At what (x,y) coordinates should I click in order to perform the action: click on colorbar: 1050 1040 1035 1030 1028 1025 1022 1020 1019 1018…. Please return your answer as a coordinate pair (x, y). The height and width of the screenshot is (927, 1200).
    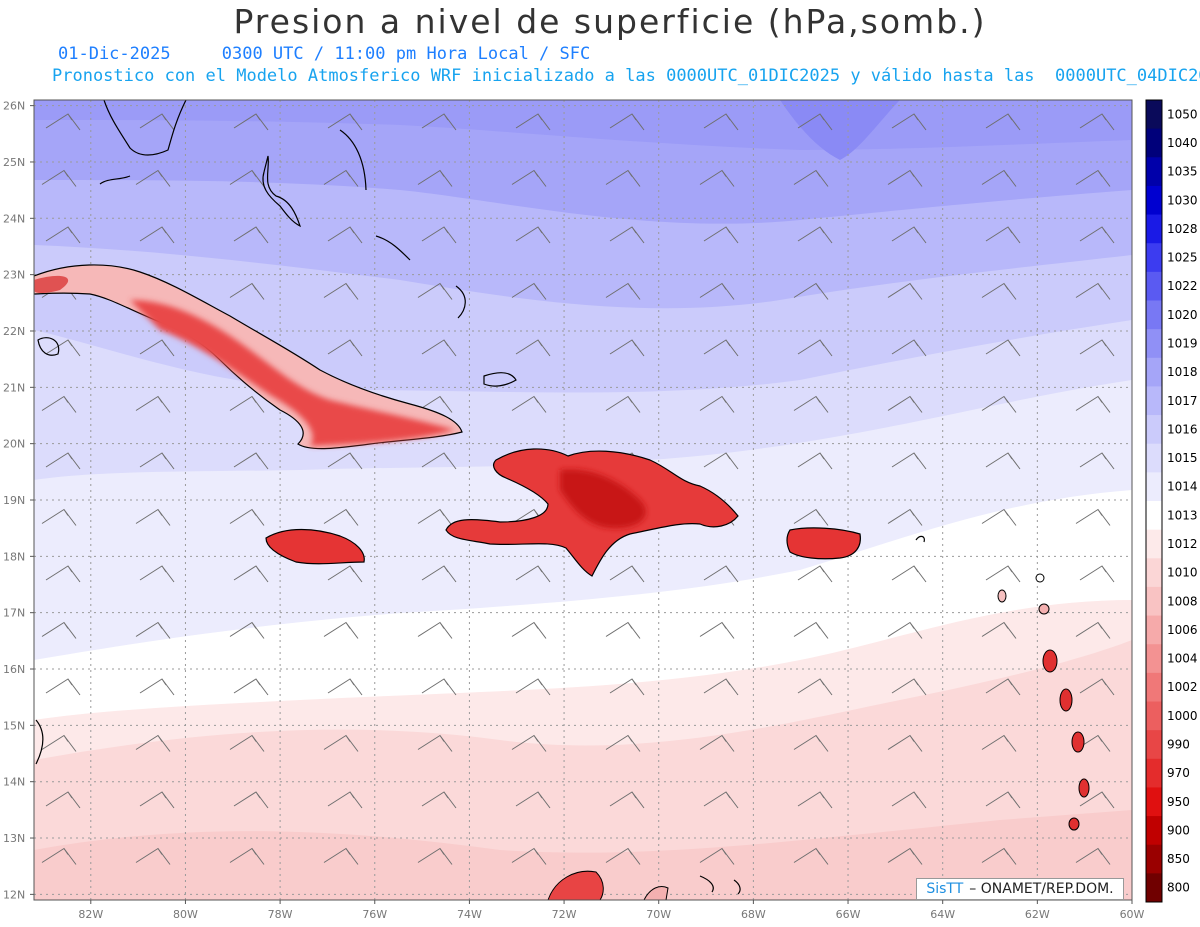
    Looking at the image, I should click on (1171, 501).